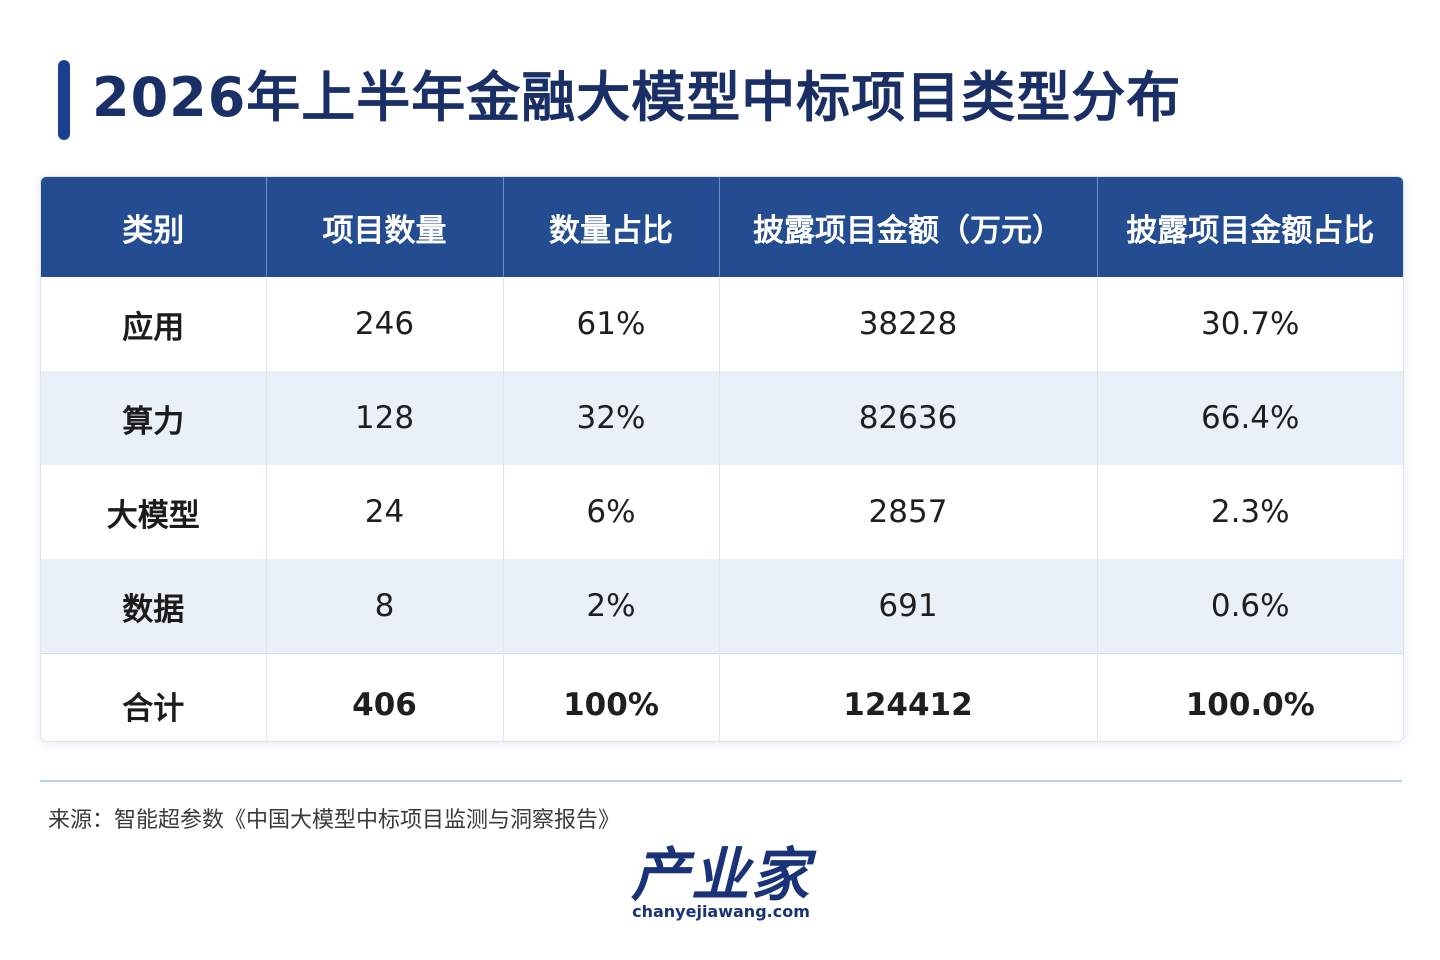 This screenshot has width=1440, height=960. Describe the element at coordinates (385, 324) in the screenshot. I see `count-cell: 246` at that location.